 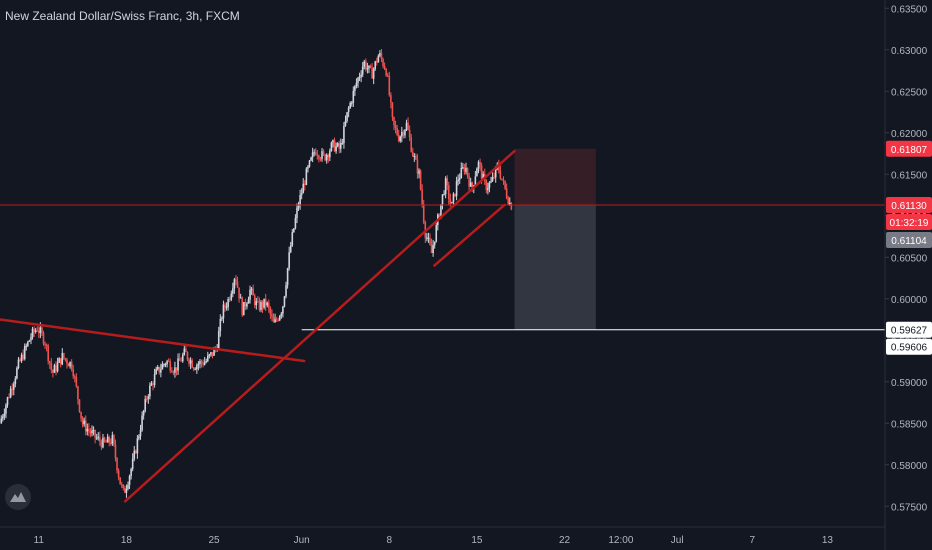 What do you see at coordinates (555, 267) in the screenshot?
I see `take-profit-zone` at bounding box center [555, 267].